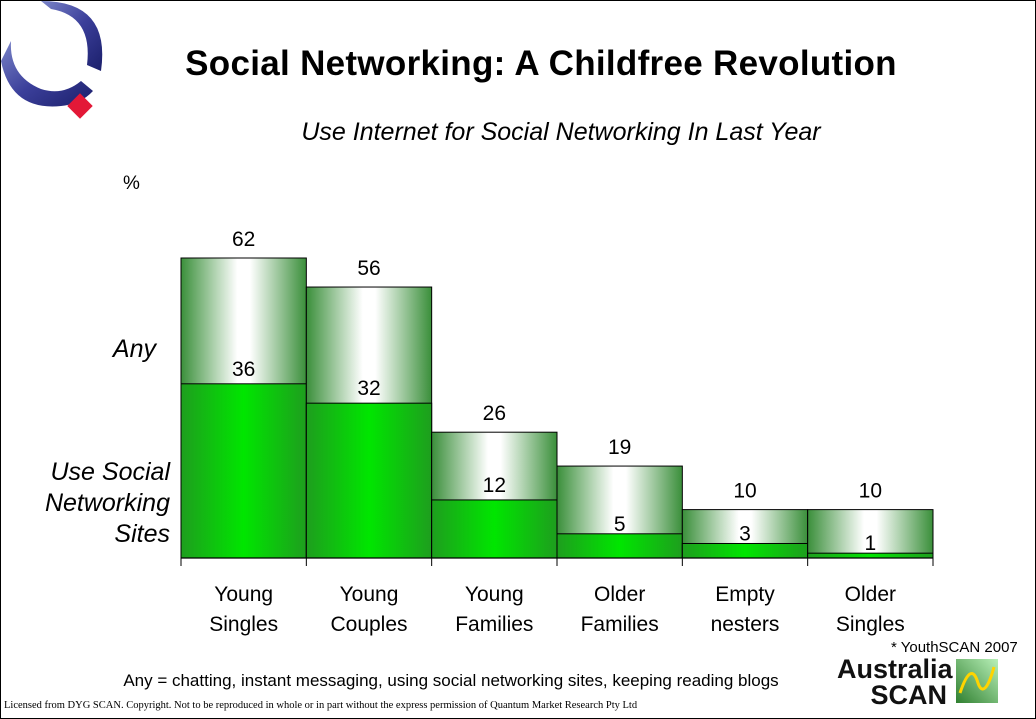  What do you see at coordinates (368, 624) in the screenshot?
I see `x-tick-label-1-1: Couples` at bounding box center [368, 624].